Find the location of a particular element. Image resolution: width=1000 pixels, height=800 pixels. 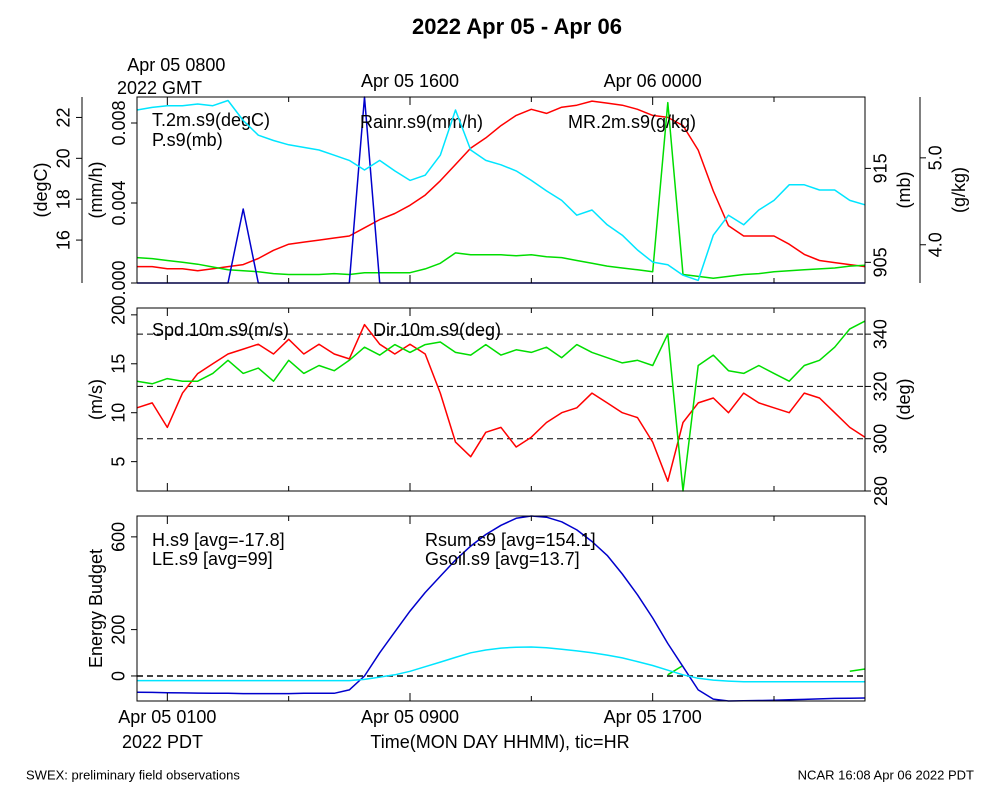

x-tick-label: Apr 05 0900 is located at coordinates (410, 717).